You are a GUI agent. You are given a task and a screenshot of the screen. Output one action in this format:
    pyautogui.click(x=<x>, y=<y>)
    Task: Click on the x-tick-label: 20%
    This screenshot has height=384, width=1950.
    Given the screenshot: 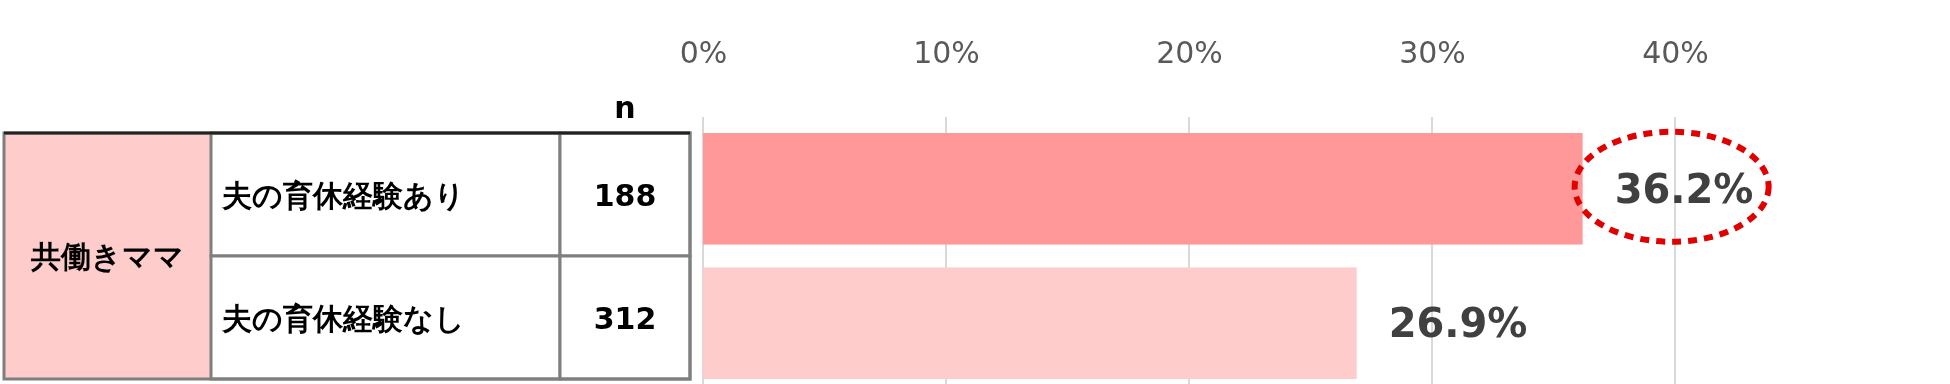 What is the action you would take?
    pyautogui.click(x=1189, y=52)
    